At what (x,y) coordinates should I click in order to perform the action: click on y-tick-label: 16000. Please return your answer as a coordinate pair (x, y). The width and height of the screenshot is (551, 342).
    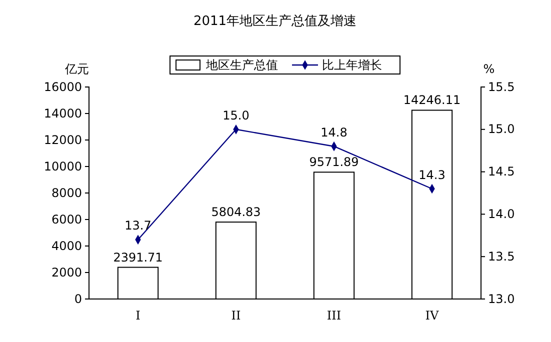
    Looking at the image, I should click on (63, 87).